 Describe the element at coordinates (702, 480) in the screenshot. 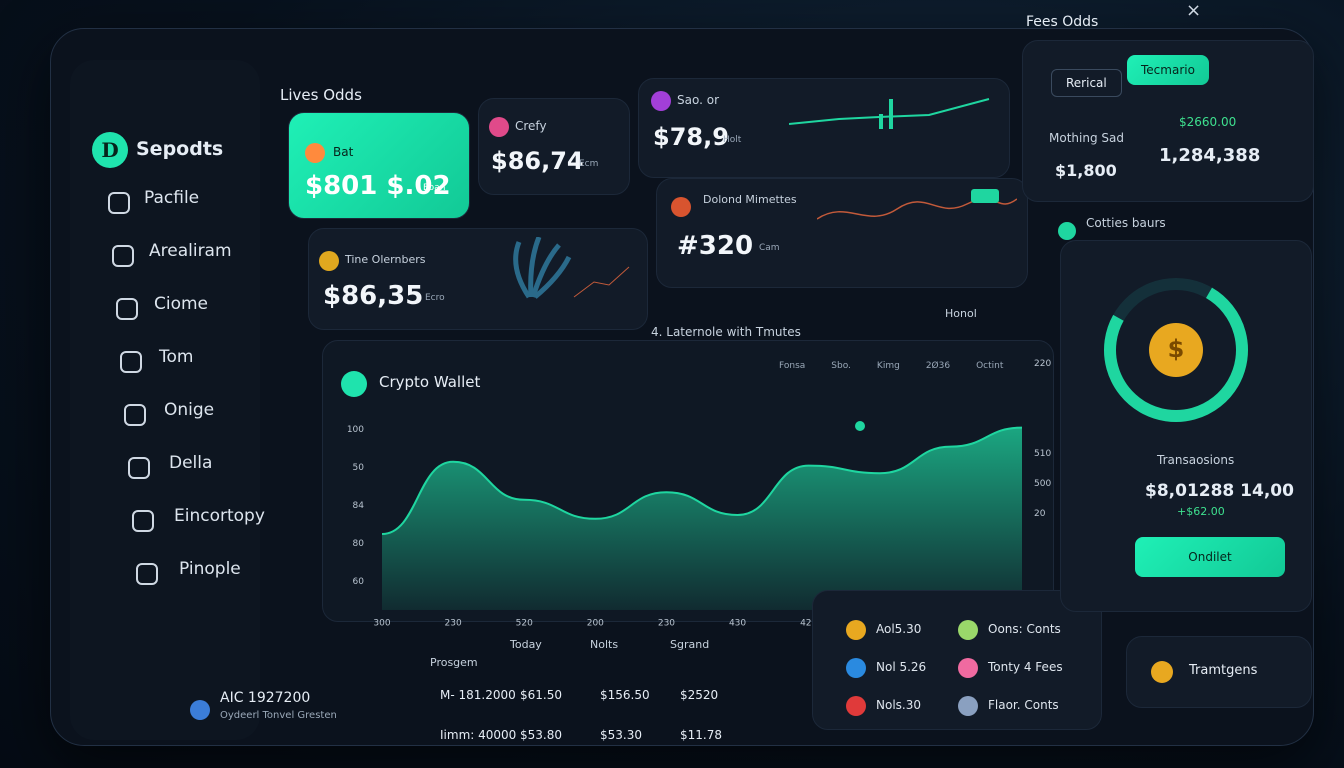

I see `area-line` at that location.